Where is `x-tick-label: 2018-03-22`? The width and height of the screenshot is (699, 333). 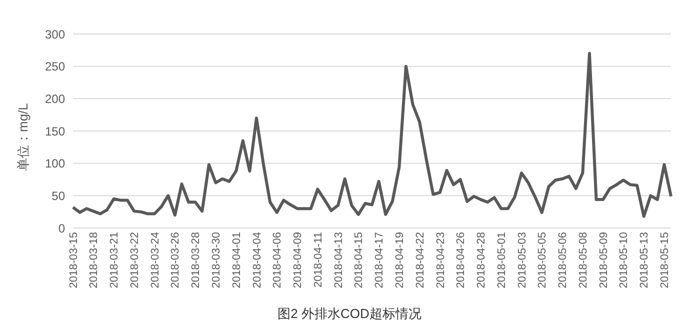 x-tick-label: 2018-03-22 is located at coordinates (134, 260).